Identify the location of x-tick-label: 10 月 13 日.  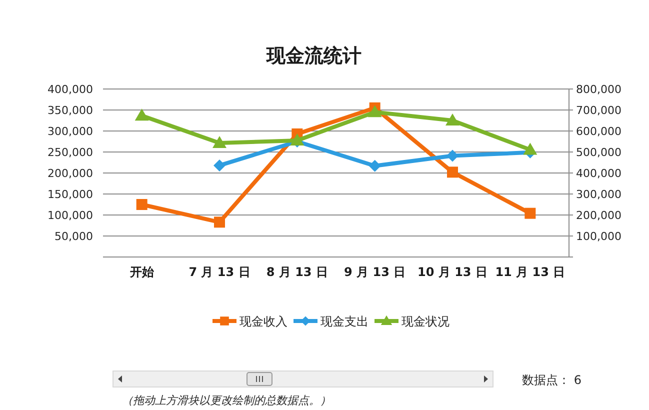
(453, 272).